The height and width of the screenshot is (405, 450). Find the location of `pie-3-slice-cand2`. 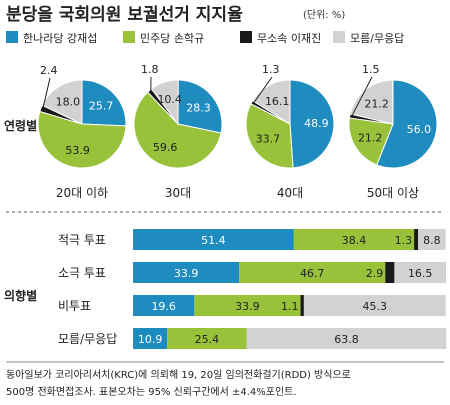

pie-3-slice-cand2 is located at coordinates (371, 141).